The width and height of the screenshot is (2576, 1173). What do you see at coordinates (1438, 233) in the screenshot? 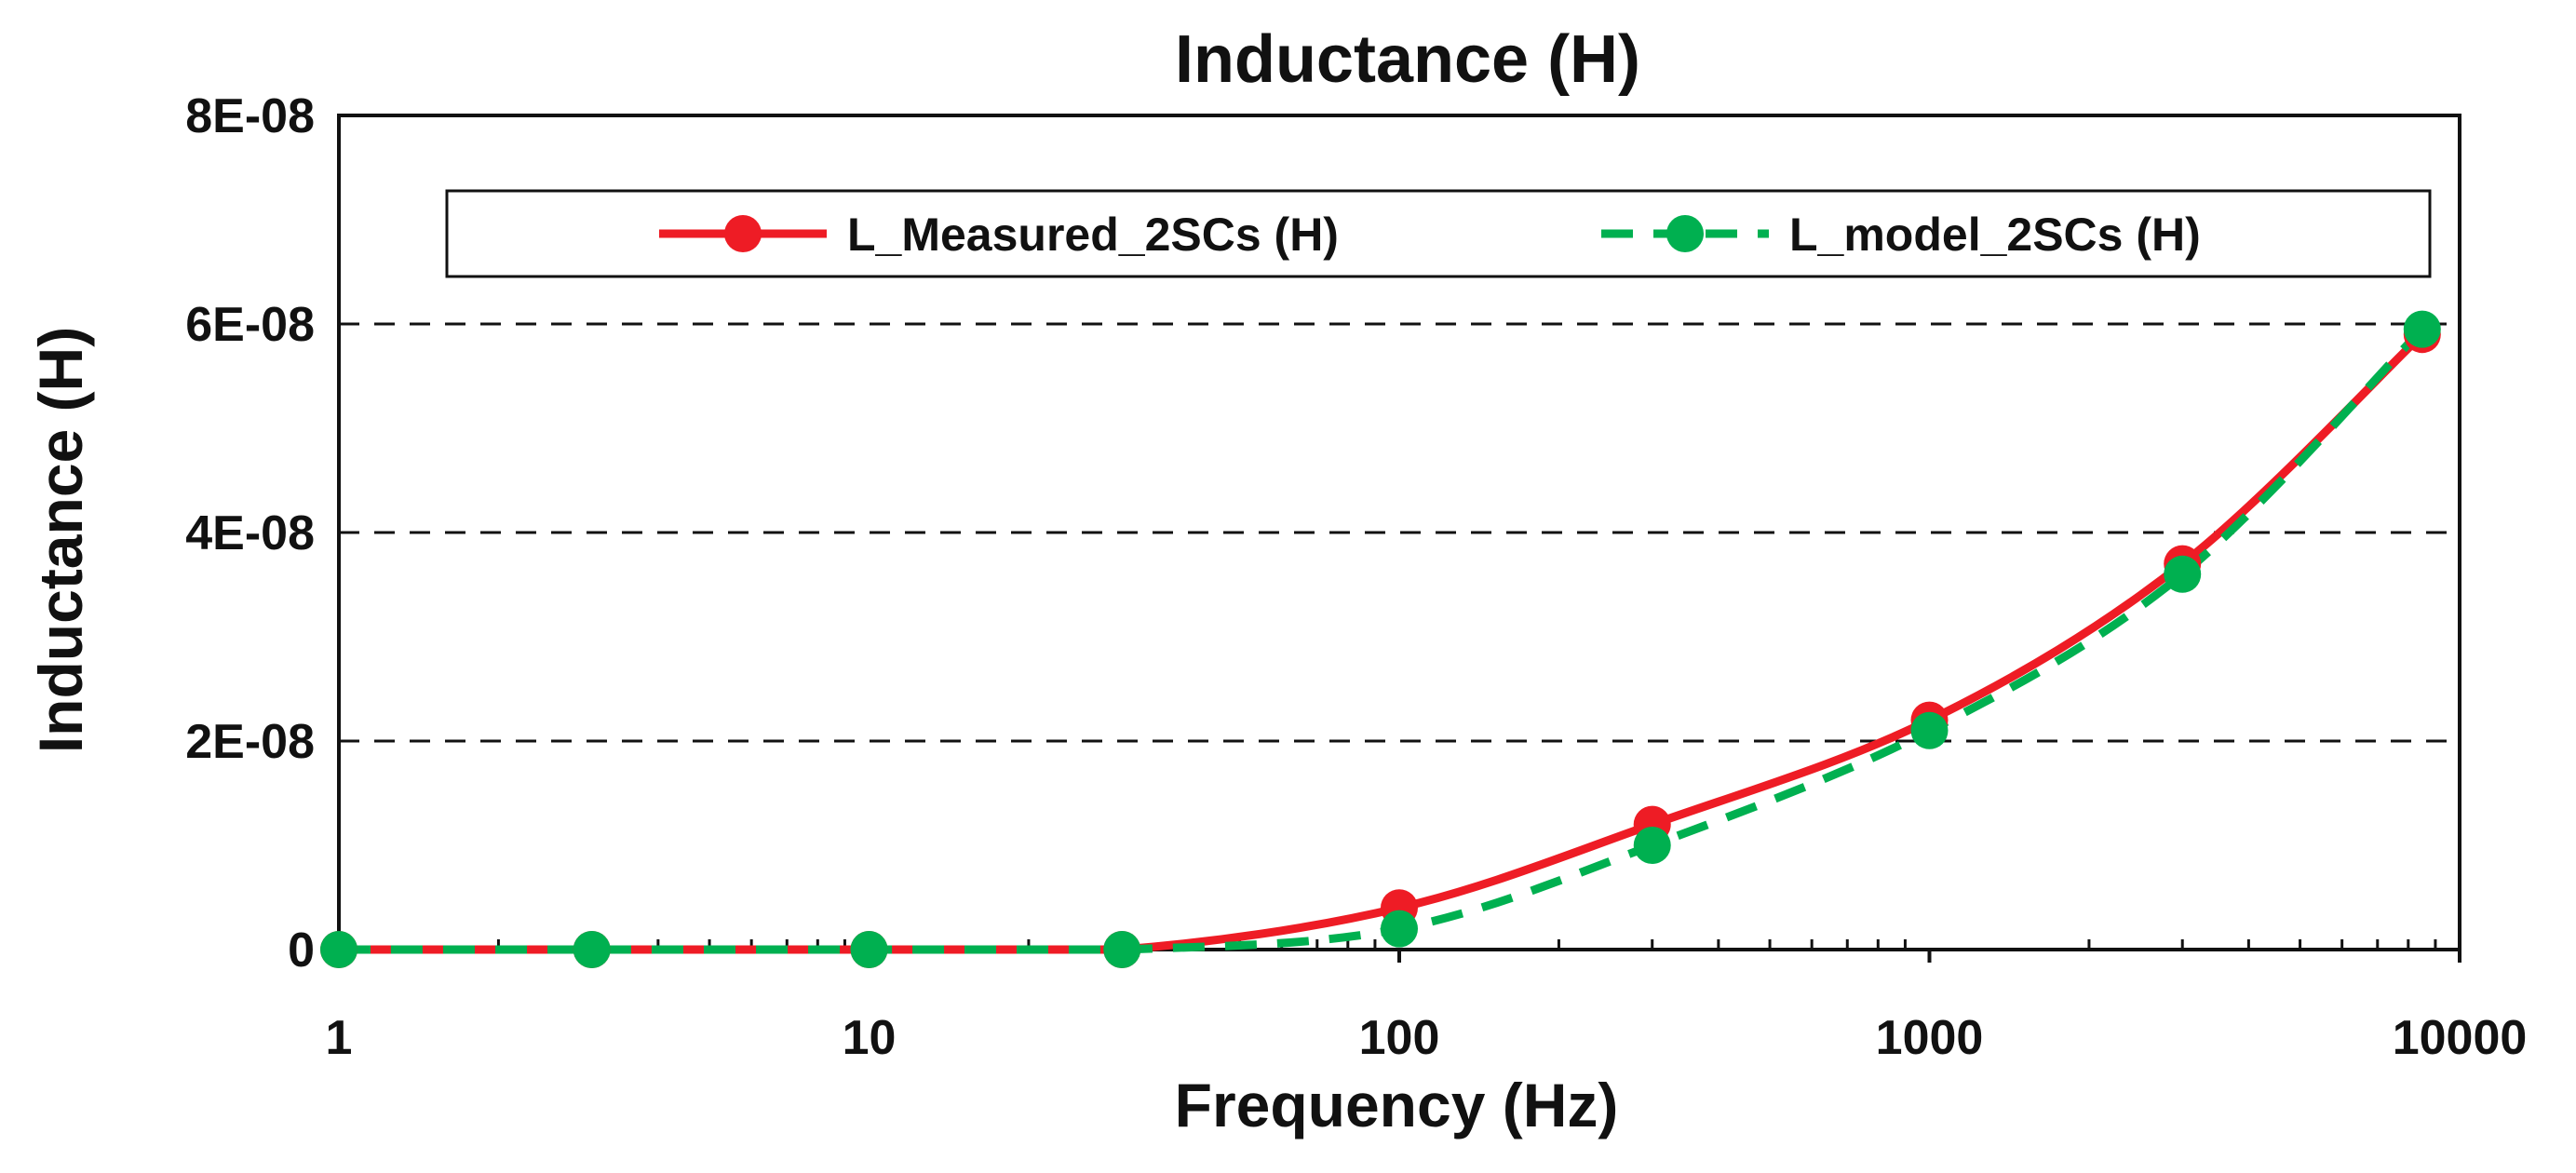
I see `legend: L_Measured_2SCs (H) L_model_2SCs (H)` at bounding box center [1438, 233].